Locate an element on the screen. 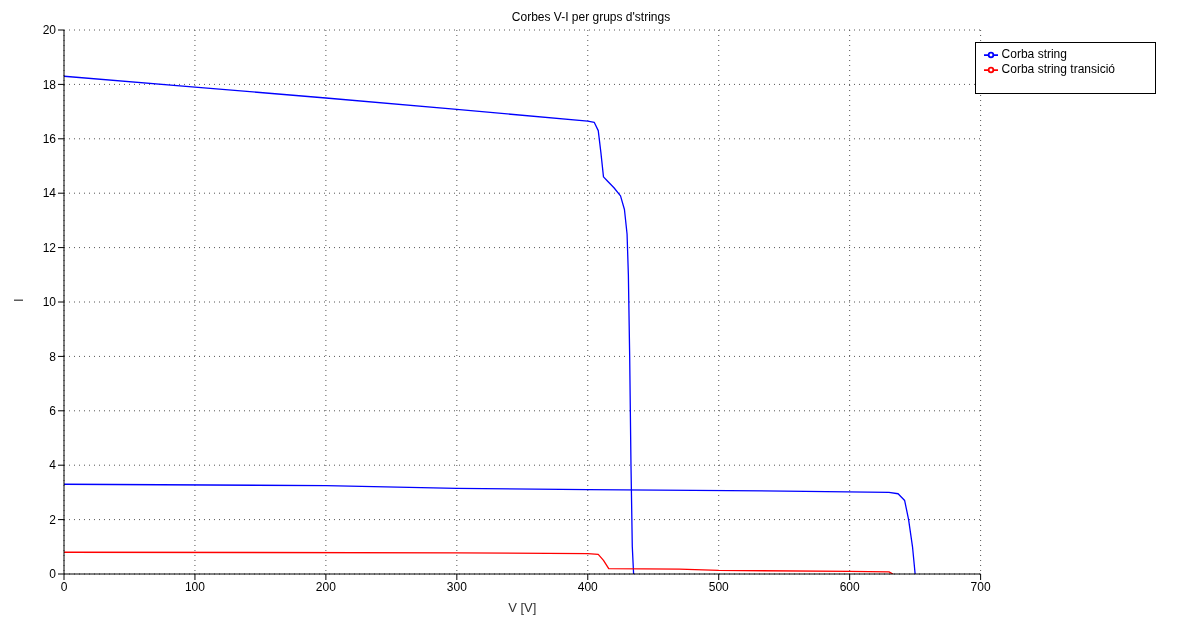  y-tick-label: 16 is located at coordinates (49, 139).